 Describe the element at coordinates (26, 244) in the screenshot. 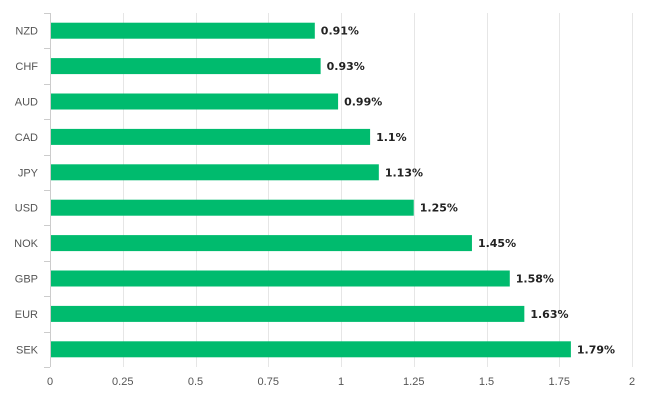

I see `category-label-nok: NOK` at that location.